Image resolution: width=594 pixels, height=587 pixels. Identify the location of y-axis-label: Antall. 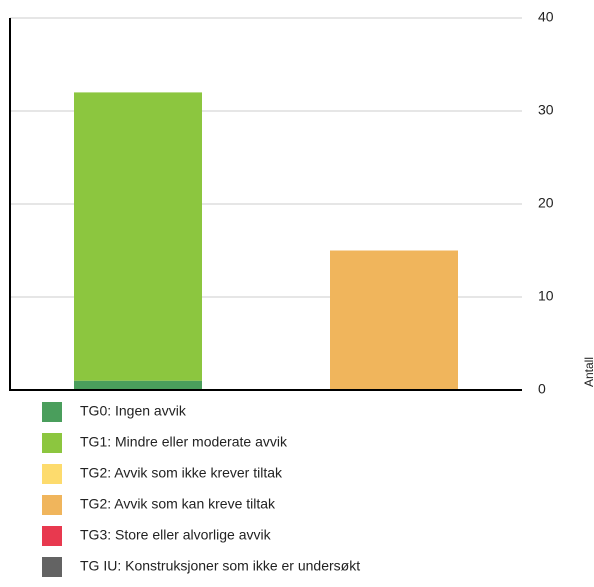
(588, 372).